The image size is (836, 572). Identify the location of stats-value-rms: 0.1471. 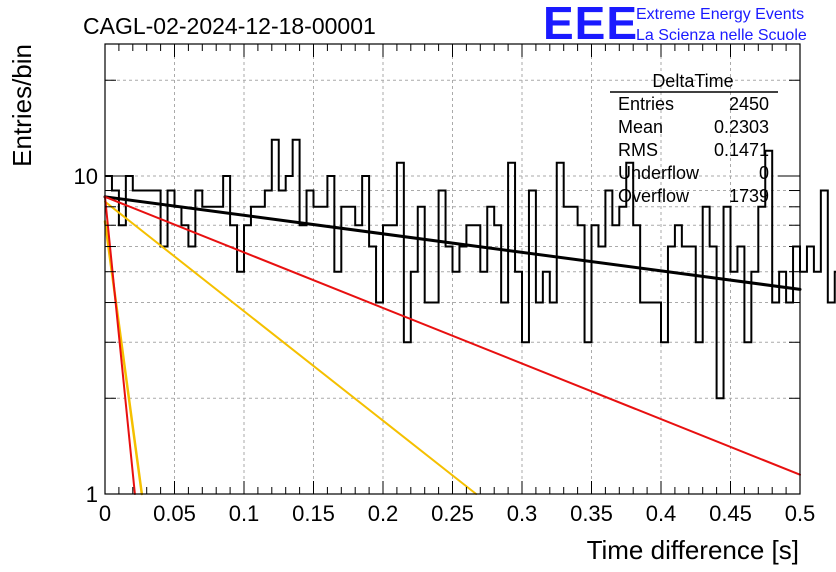
(741, 150).